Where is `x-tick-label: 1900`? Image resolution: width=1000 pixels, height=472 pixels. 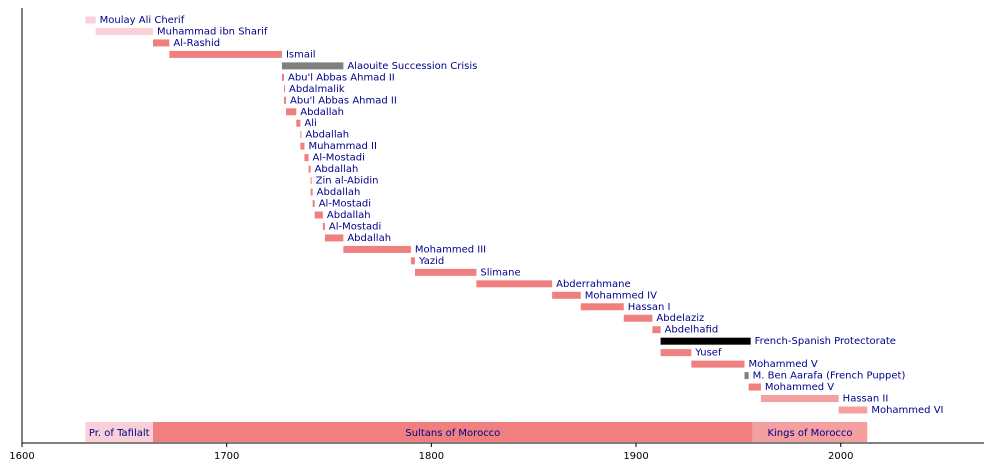 x-tick-label: 1900 is located at coordinates (635, 456).